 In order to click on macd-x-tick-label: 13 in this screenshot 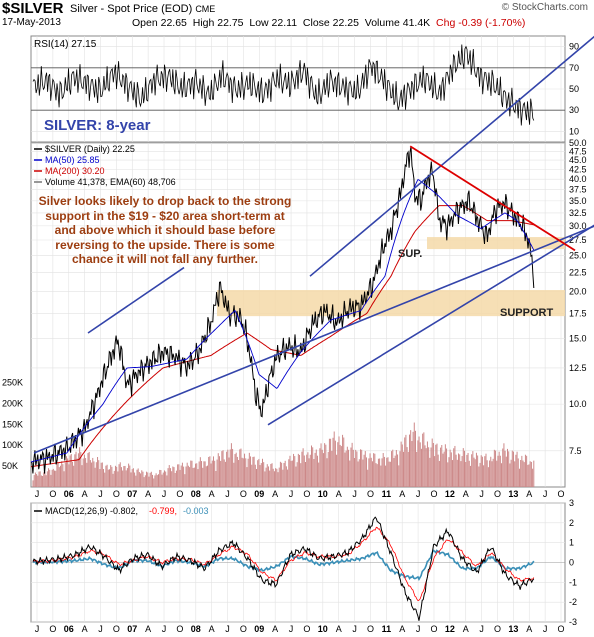, I will do `click(513, 629)`.